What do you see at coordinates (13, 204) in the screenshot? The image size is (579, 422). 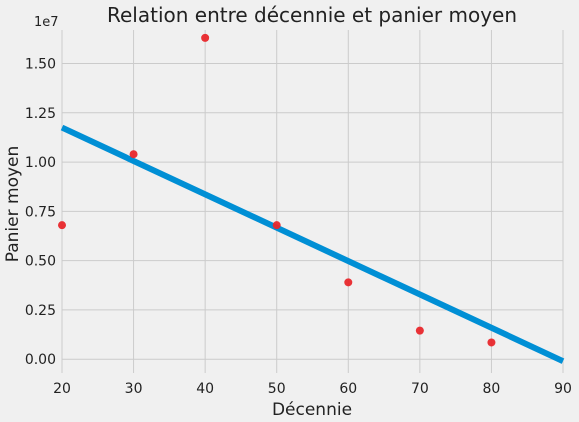 I see `y-axis-label: Panier moyen` at bounding box center [13, 204].